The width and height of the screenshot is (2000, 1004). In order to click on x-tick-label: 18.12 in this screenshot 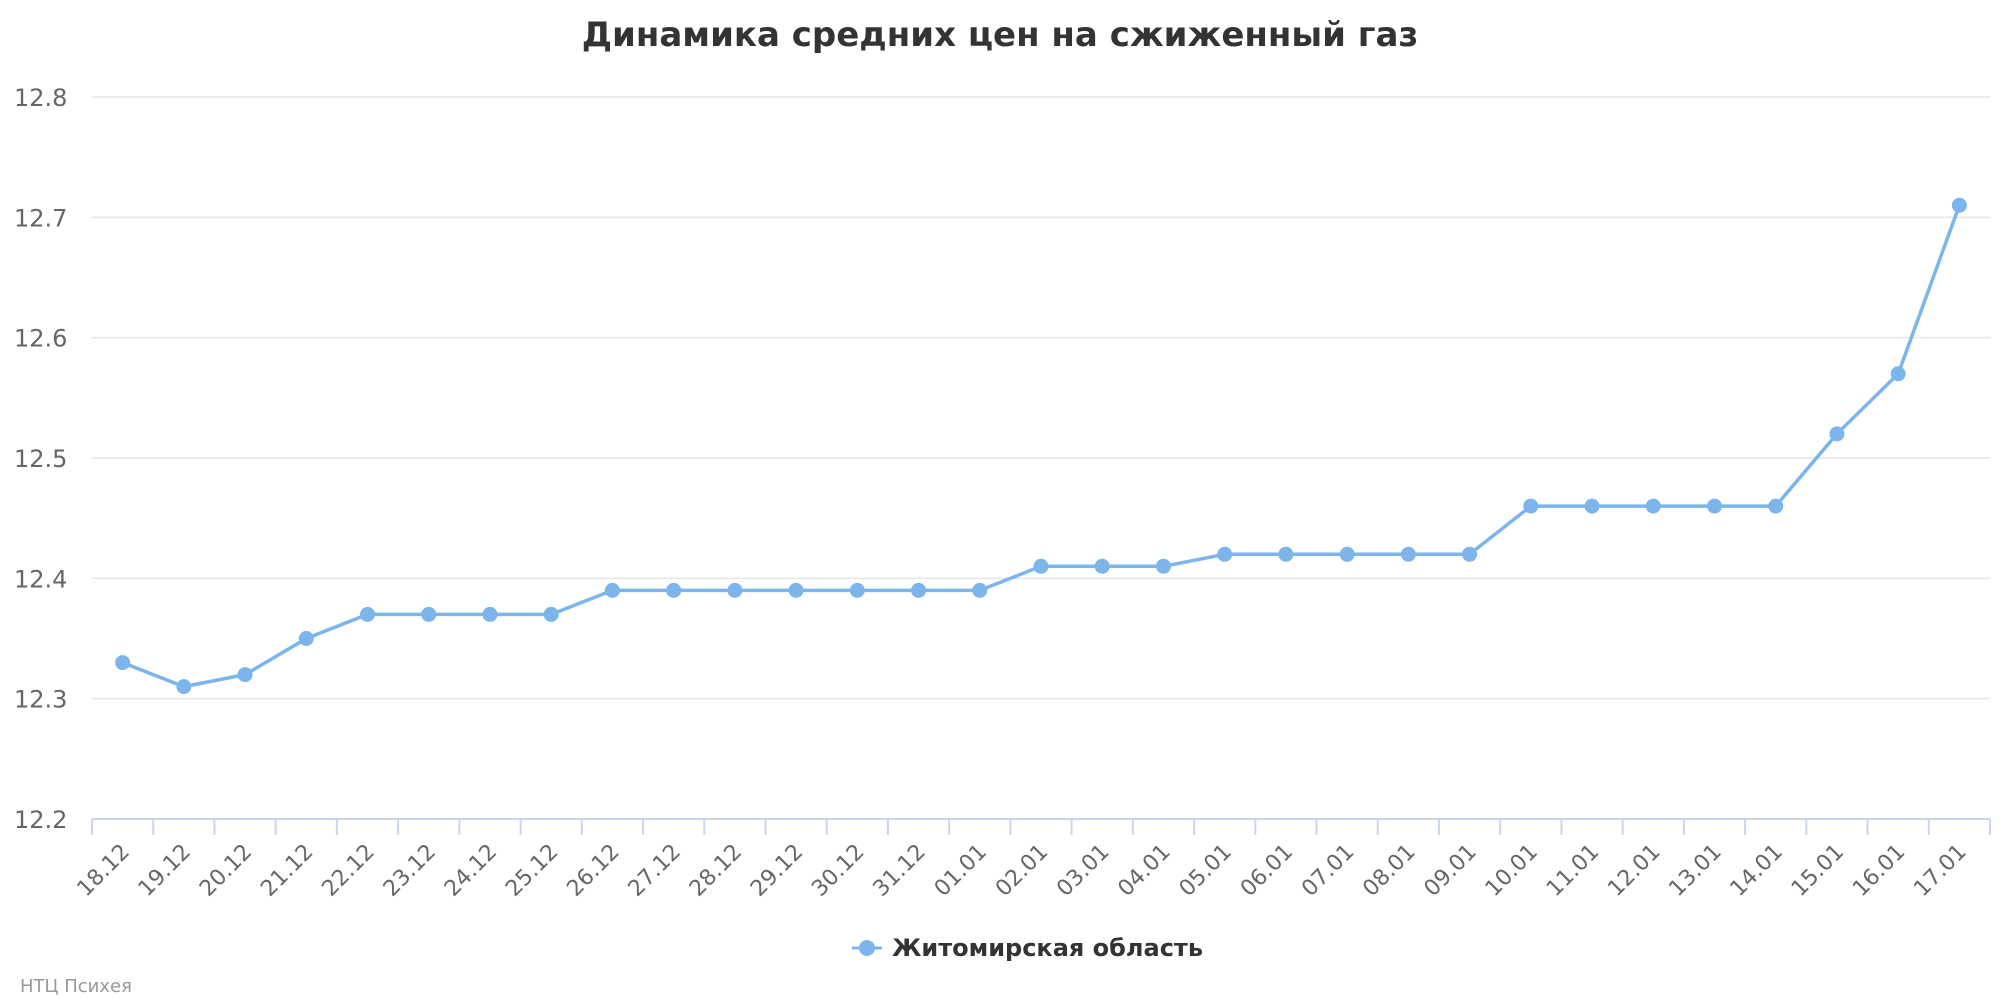, I will do `click(104, 871)`.